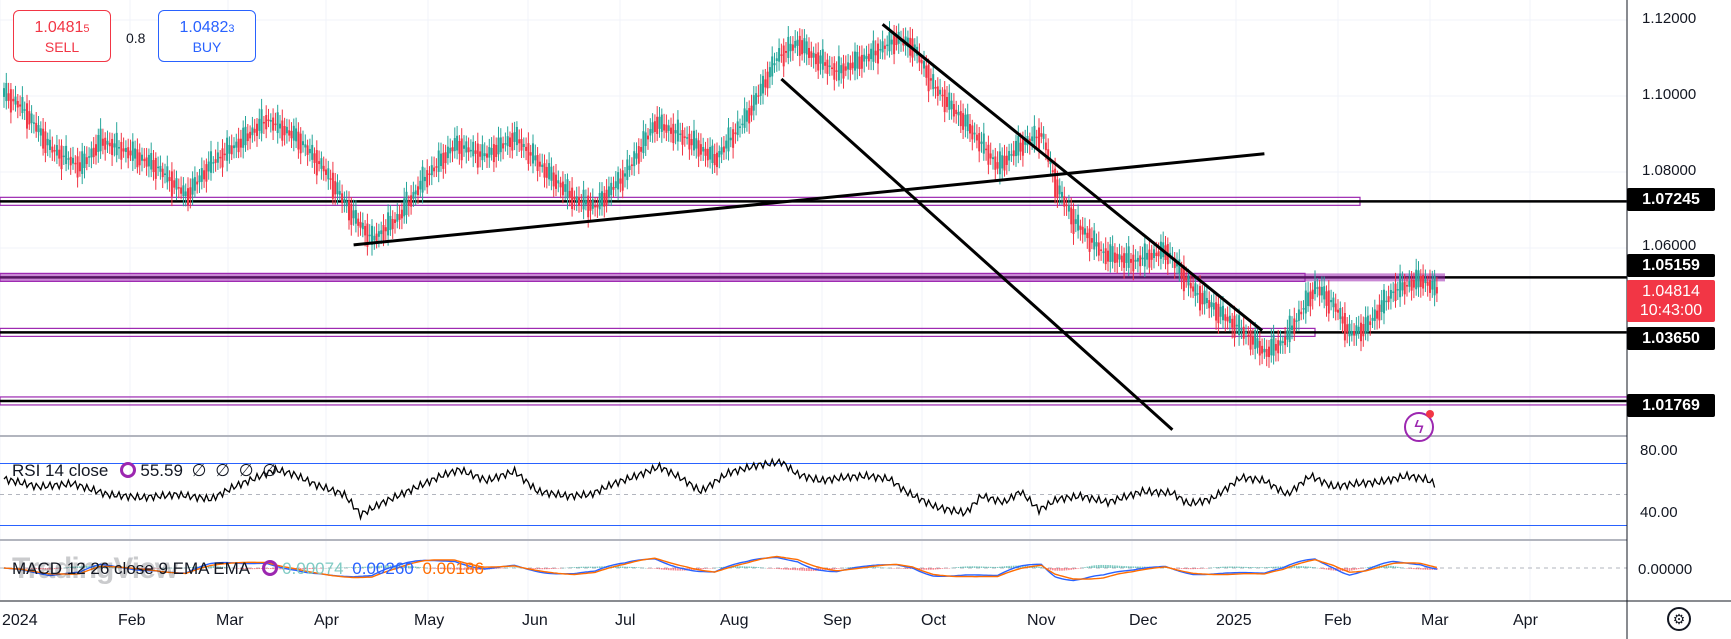  What do you see at coordinates (1419, 427) in the screenshot?
I see `lightning-icon: ϟ` at bounding box center [1419, 427].